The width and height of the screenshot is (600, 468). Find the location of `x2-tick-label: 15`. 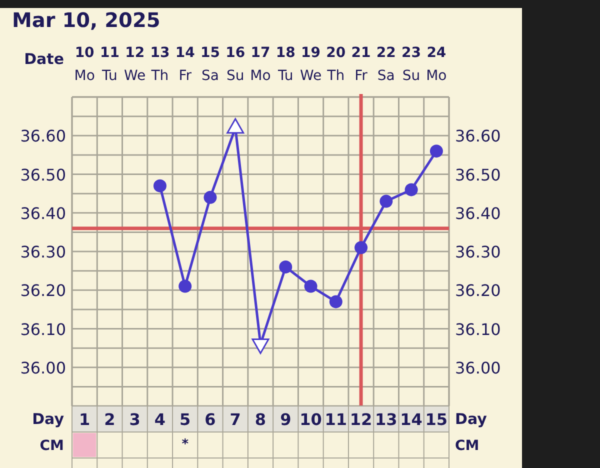

x2-tick-label: 15 is located at coordinates (436, 419).